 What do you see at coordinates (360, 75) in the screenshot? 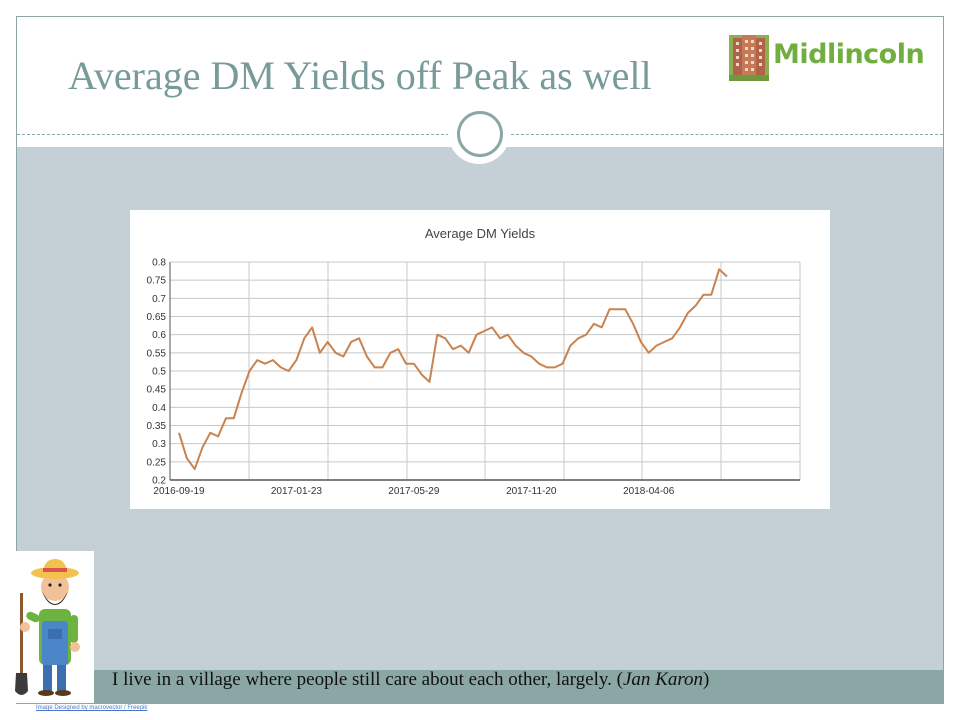
I see `slide-title: Average DM Yields off Peak as well` at bounding box center [360, 75].